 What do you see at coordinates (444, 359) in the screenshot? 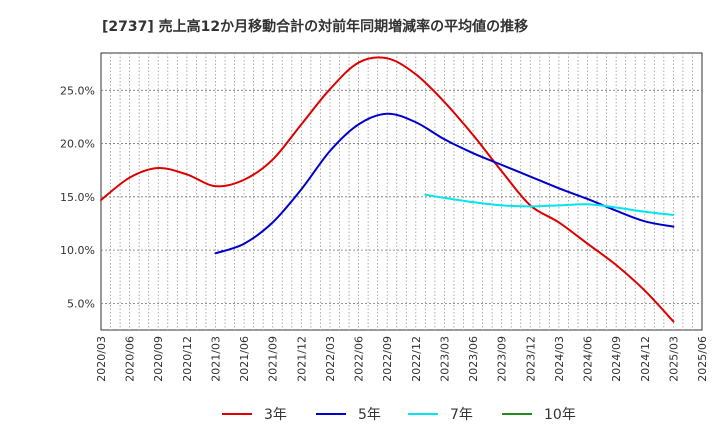
I see `x-tick-label: 2023/03` at bounding box center [444, 359].